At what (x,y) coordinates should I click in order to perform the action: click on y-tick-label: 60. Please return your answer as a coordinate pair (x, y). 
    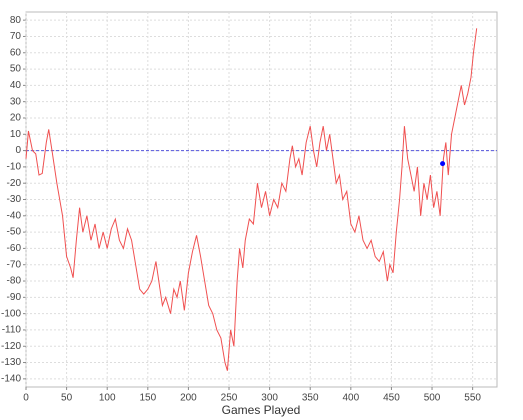
    Looking at the image, I should click on (16, 52).